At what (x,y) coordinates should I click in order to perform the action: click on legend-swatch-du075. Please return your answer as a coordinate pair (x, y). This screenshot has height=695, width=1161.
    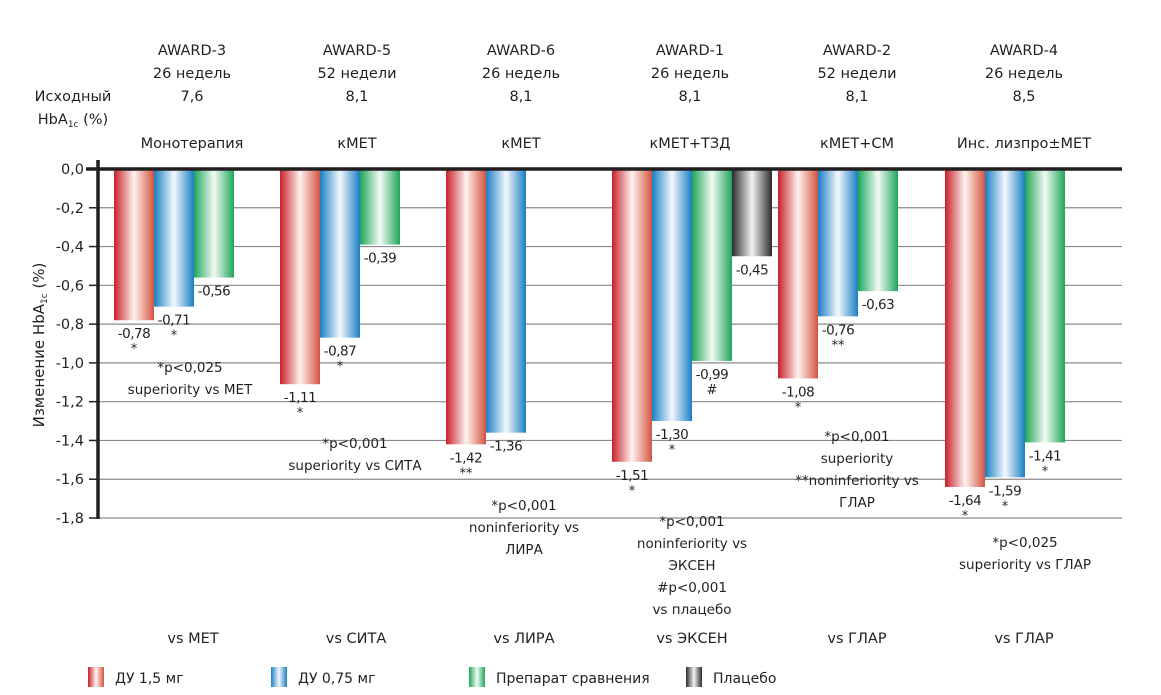
    Looking at the image, I should click on (279, 677).